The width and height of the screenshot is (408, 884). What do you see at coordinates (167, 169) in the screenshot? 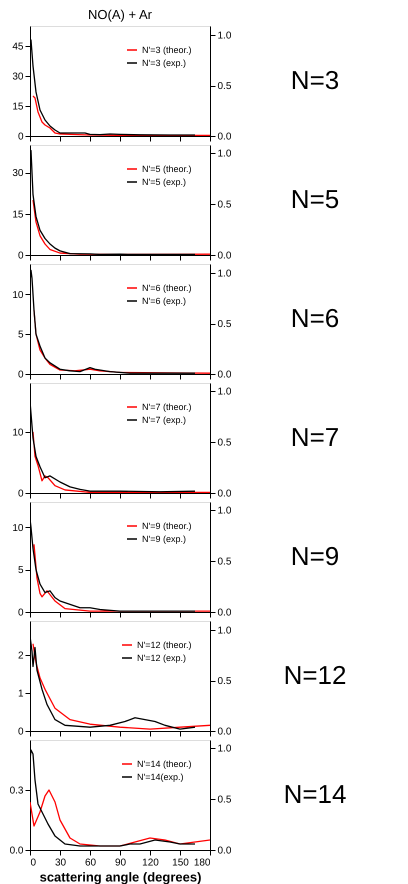
I see `legend-label: N'=5 (theor.)` at bounding box center [167, 169].